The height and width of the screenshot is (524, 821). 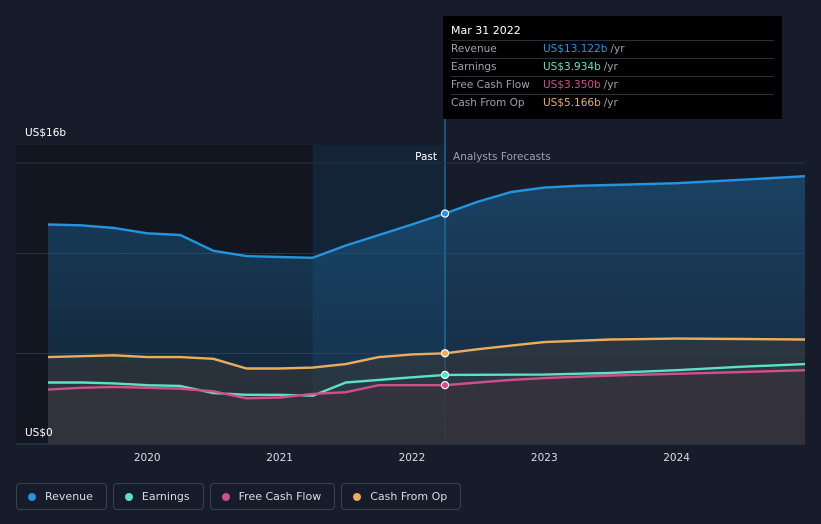 I want to click on x-tick-label: 2024, so click(x=676, y=458).